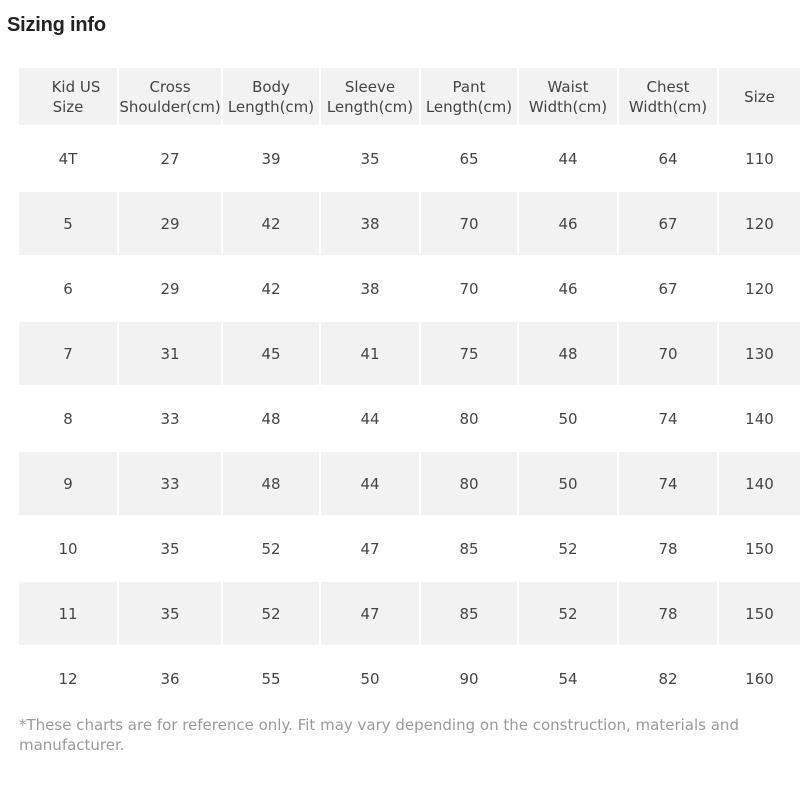 Image resolution: width=800 pixels, height=805 pixels. Describe the element at coordinates (369, 354) in the screenshot. I see `table-cell: 41` at that location.